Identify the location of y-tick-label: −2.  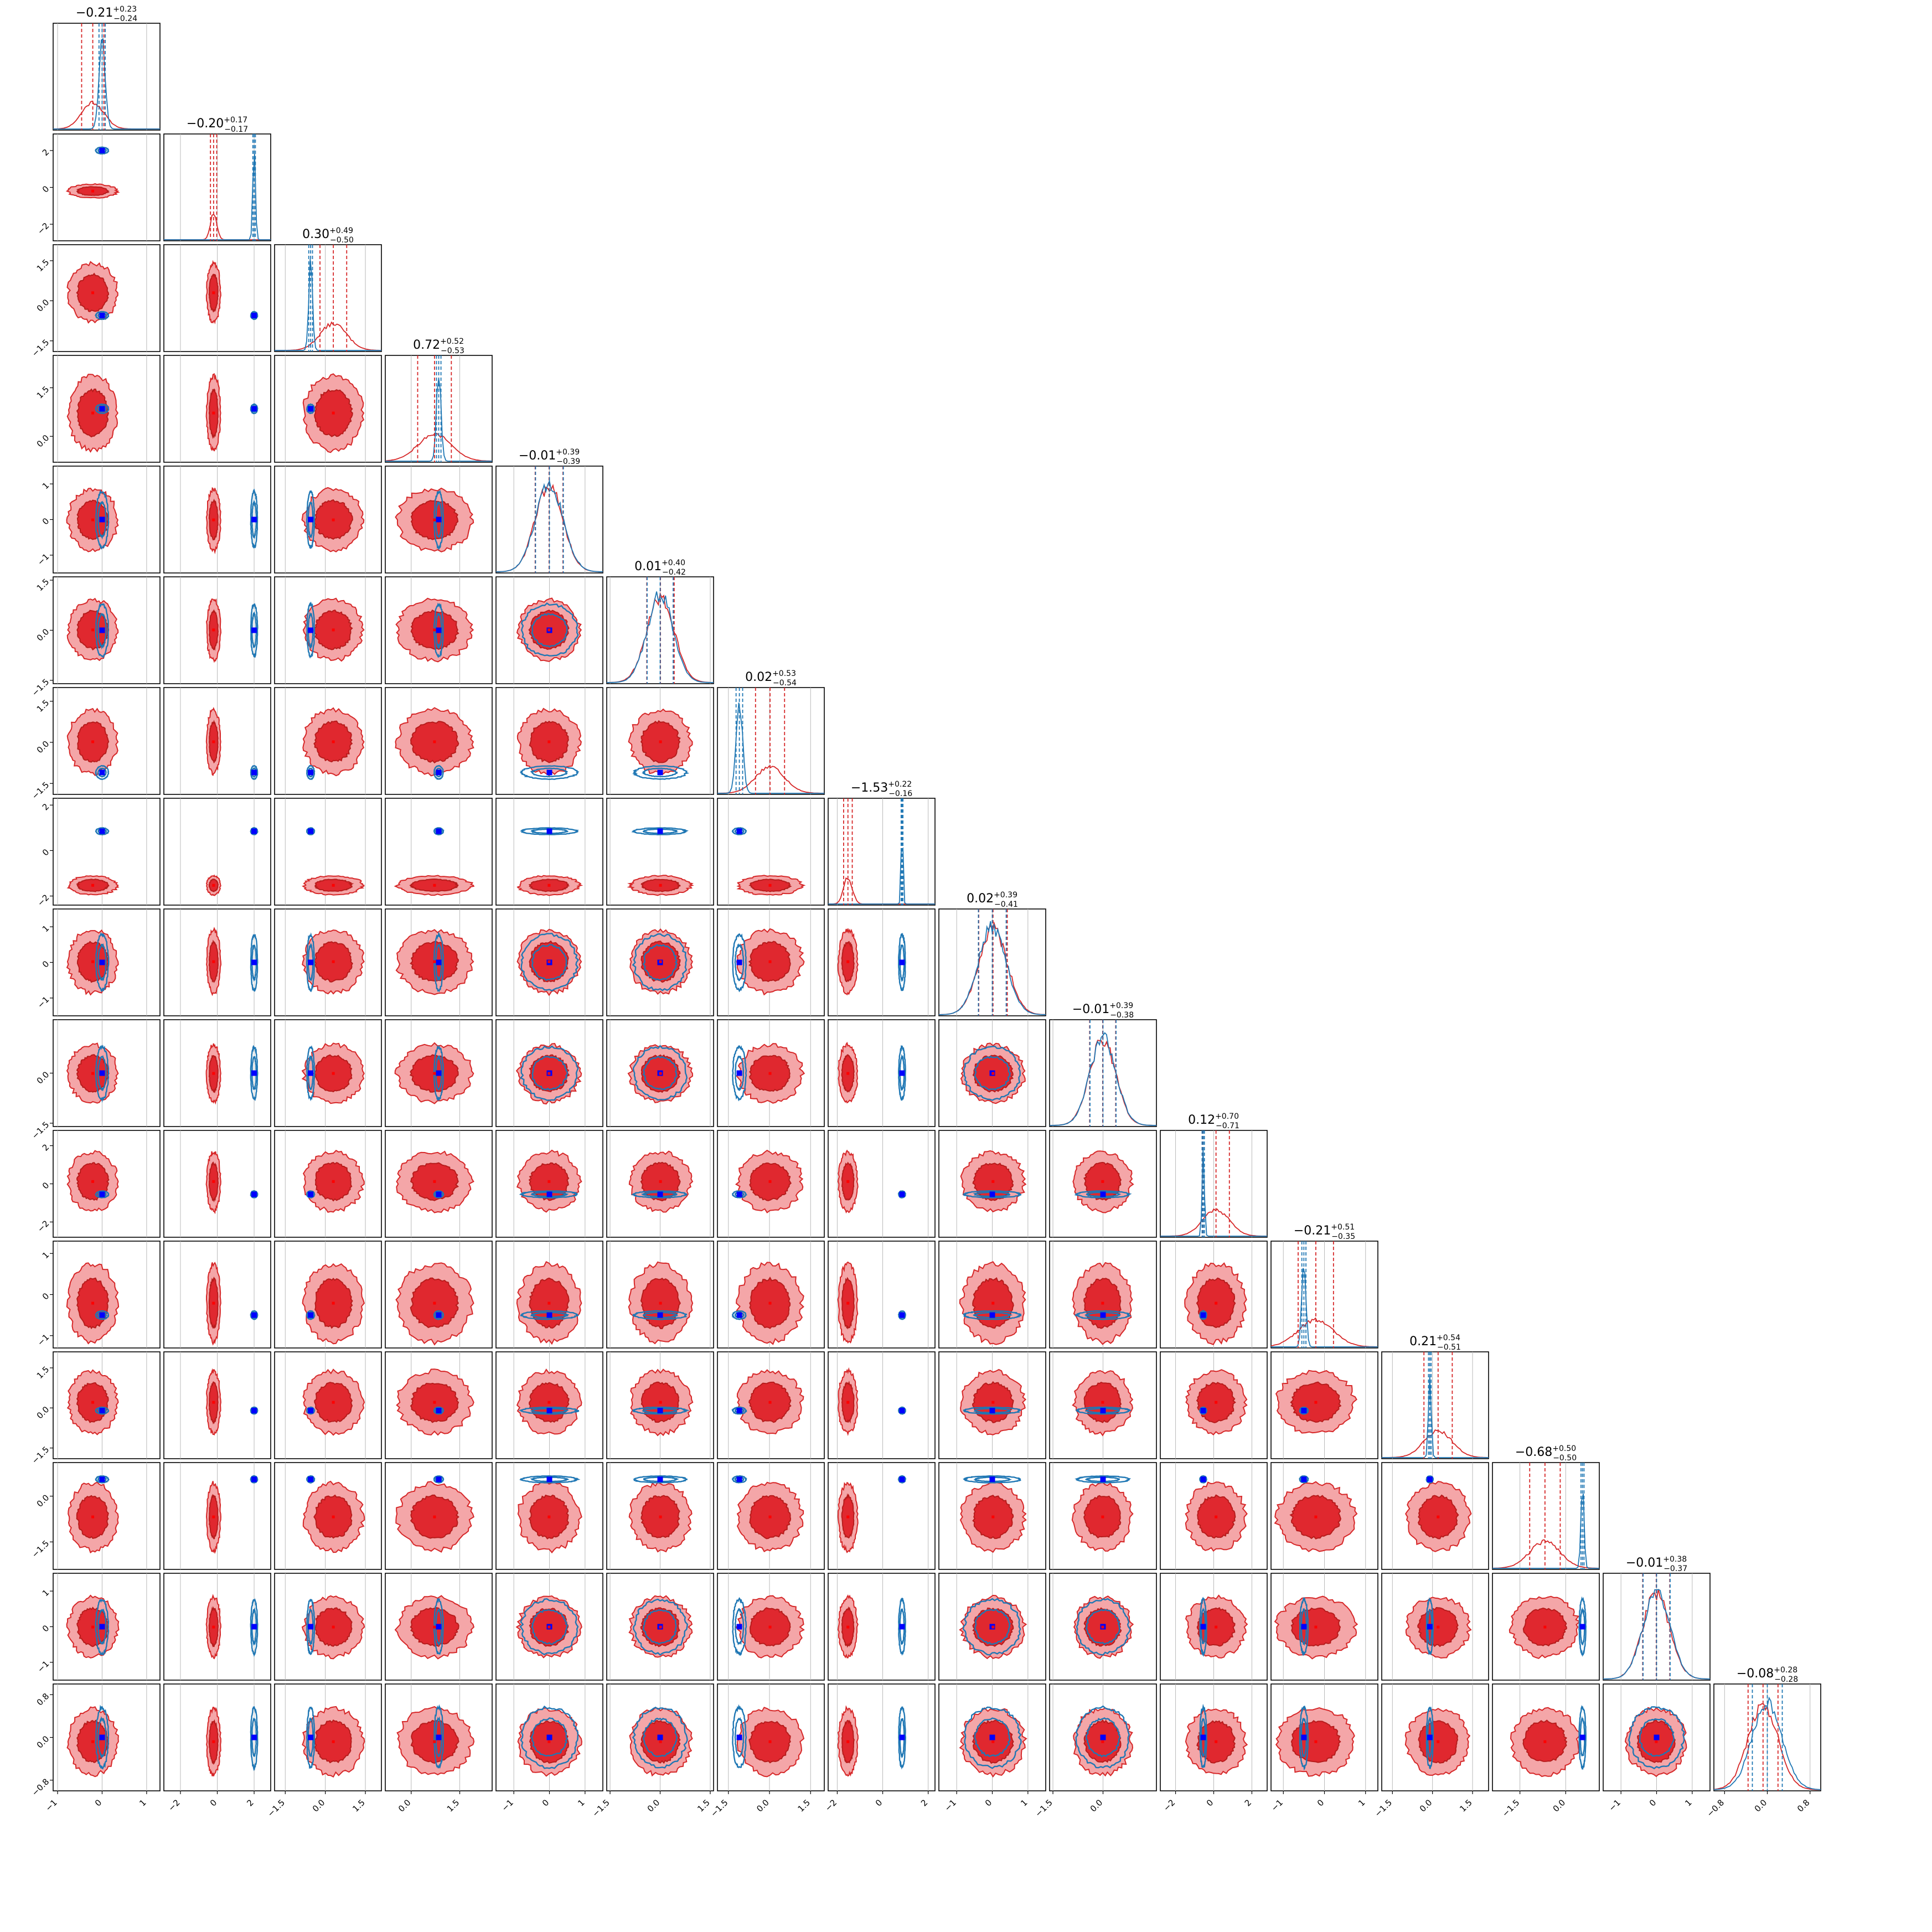
(43, 228).